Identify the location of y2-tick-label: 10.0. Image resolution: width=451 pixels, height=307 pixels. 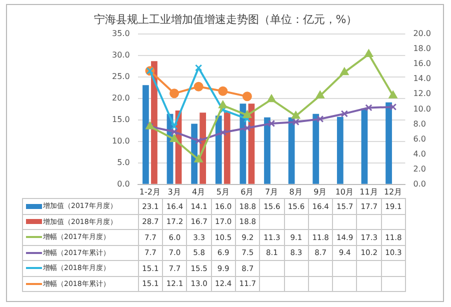
(422, 109).